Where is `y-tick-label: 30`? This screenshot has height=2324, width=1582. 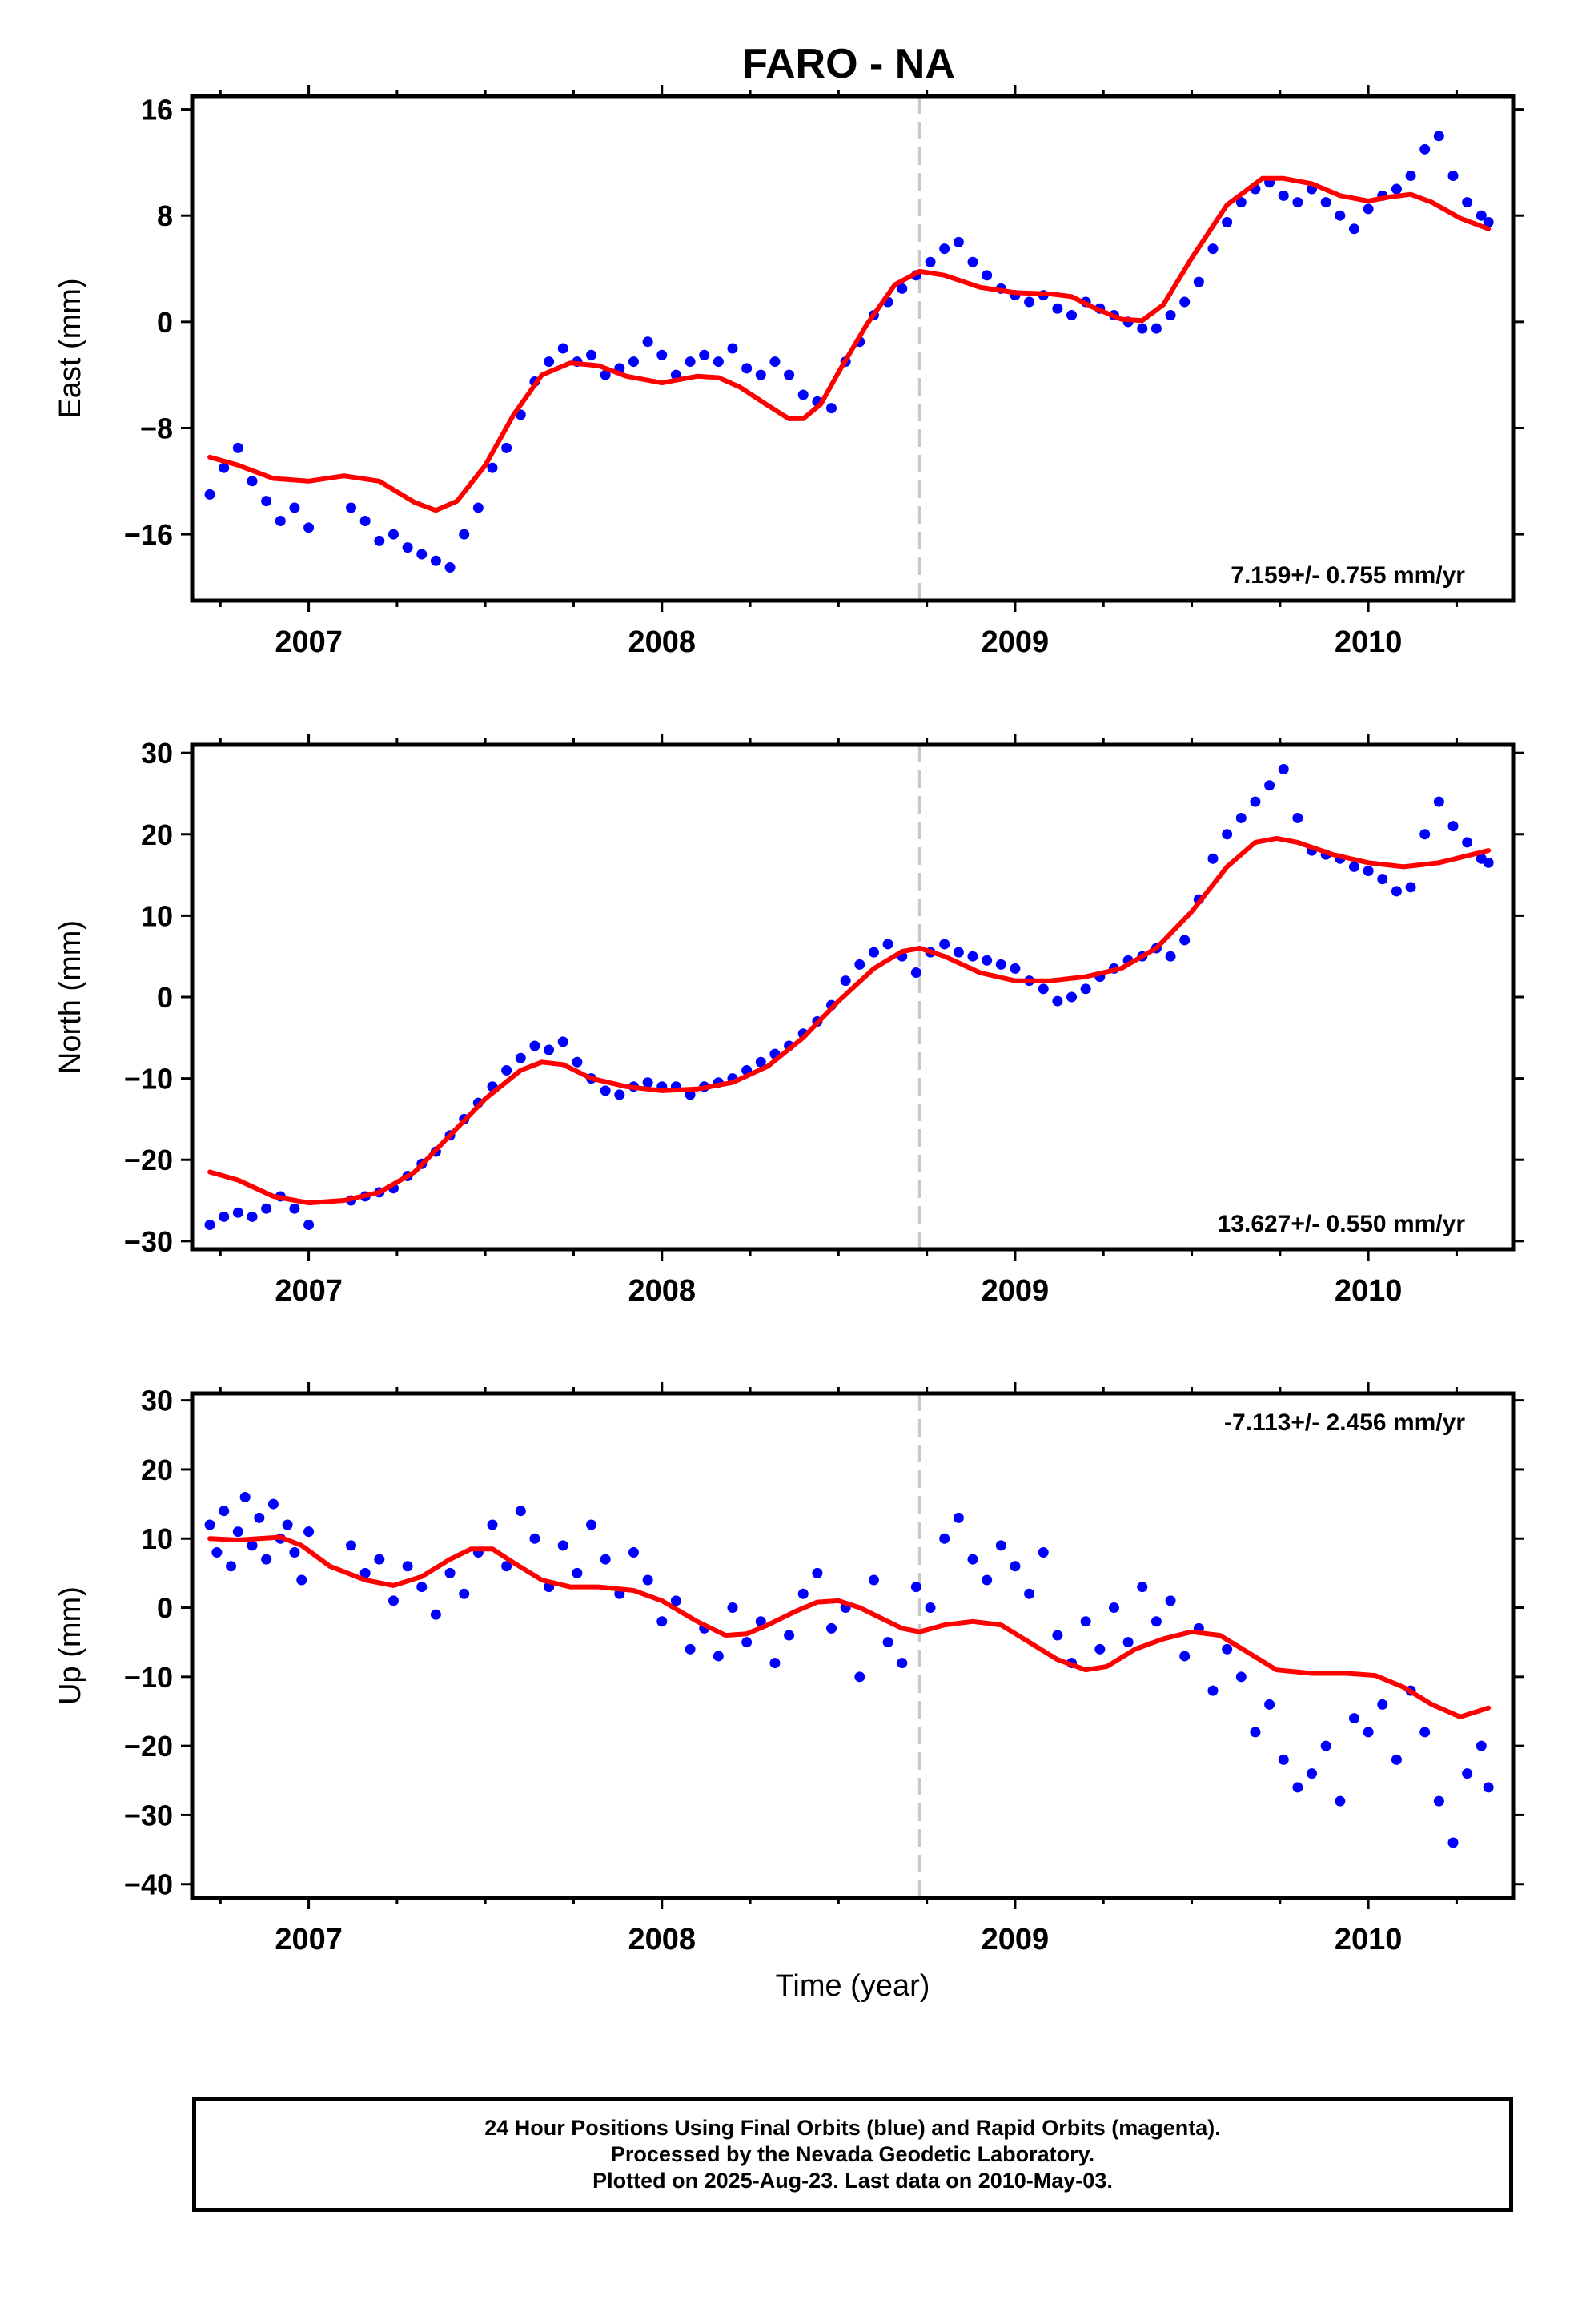
y-tick-label: 30 is located at coordinates (157, 753).